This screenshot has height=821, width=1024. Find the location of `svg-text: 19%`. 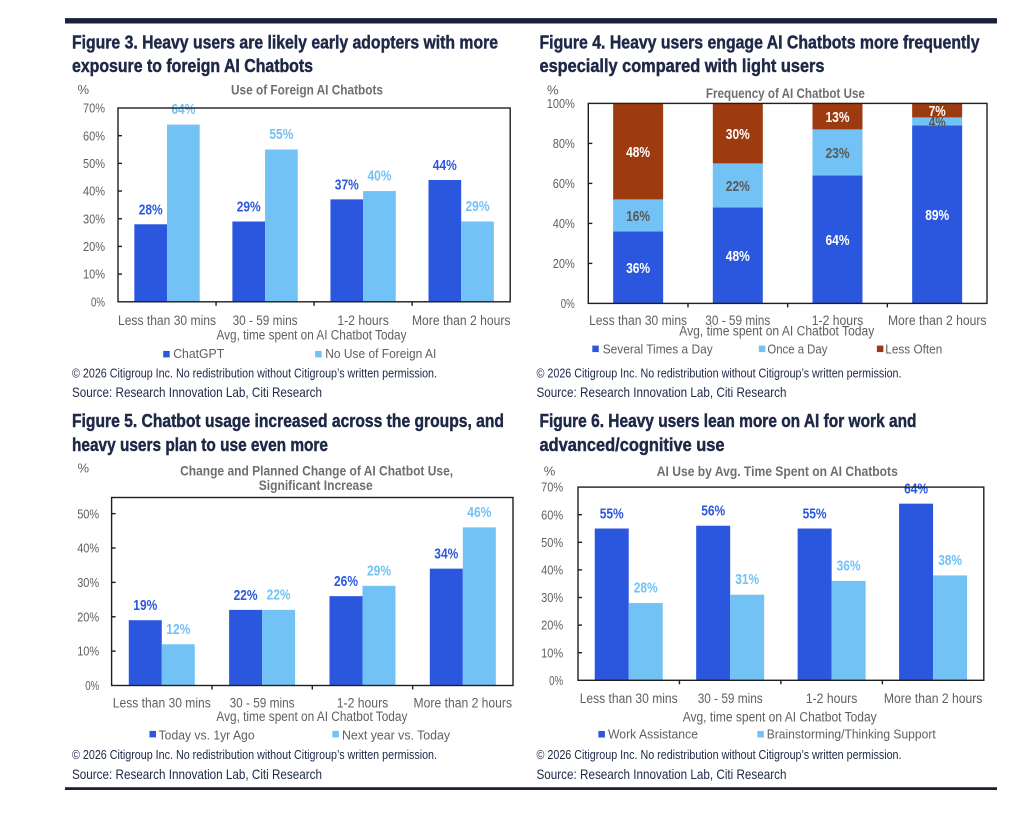

svg-text: 19% is located at coordinates (145, 605).